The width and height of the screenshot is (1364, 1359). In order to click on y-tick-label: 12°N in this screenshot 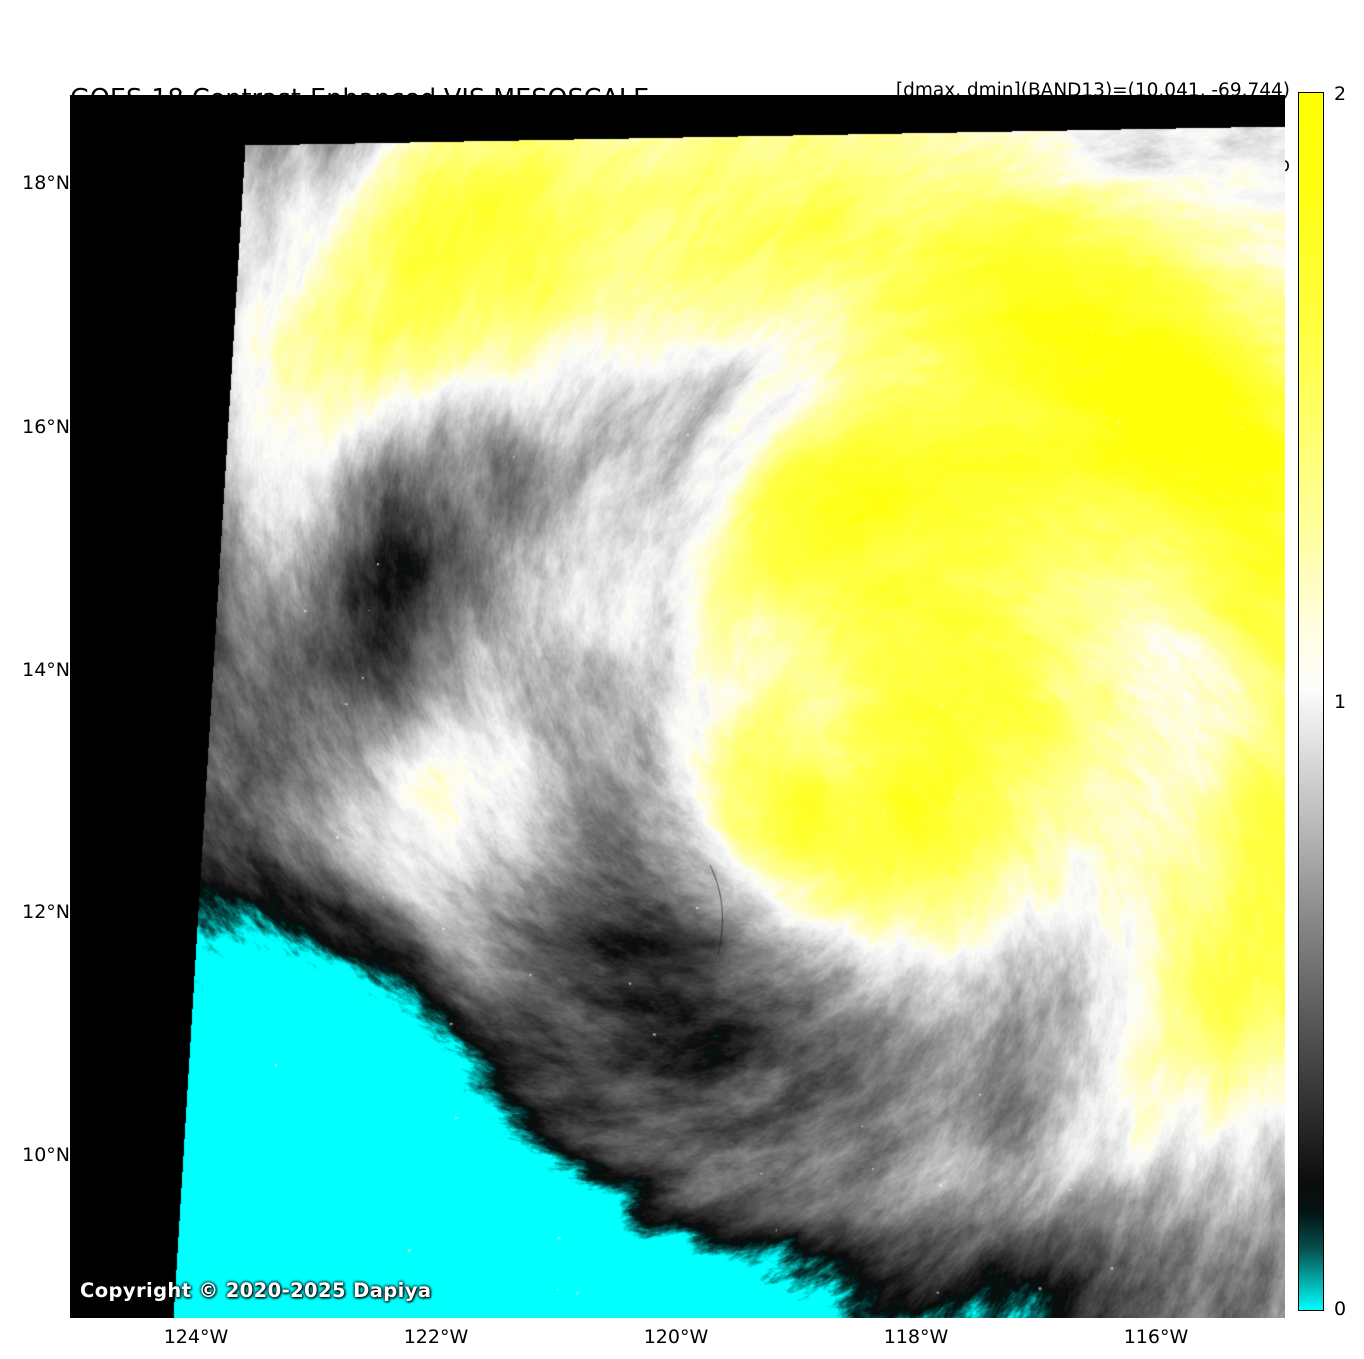, I will do `click(46, 912)`.